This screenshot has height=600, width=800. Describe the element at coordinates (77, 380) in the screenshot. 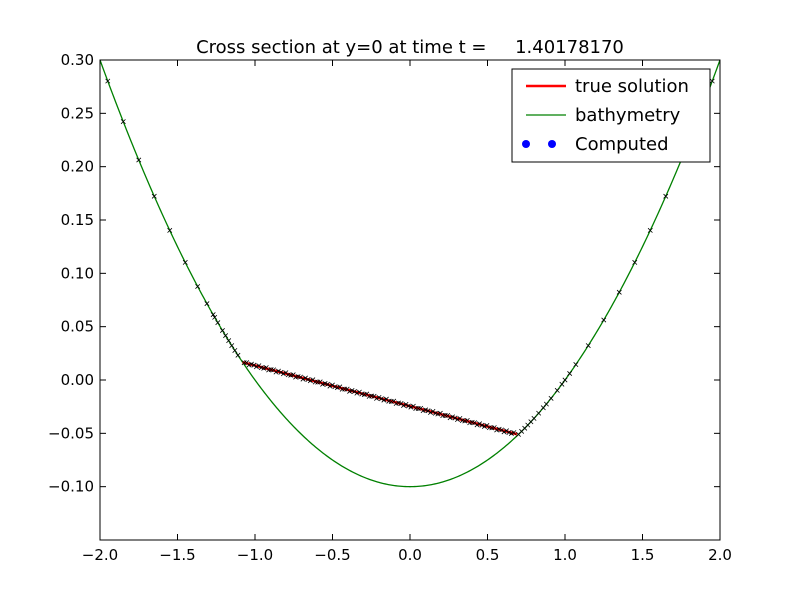

I see `y-tick-label: 0.00` at that location.